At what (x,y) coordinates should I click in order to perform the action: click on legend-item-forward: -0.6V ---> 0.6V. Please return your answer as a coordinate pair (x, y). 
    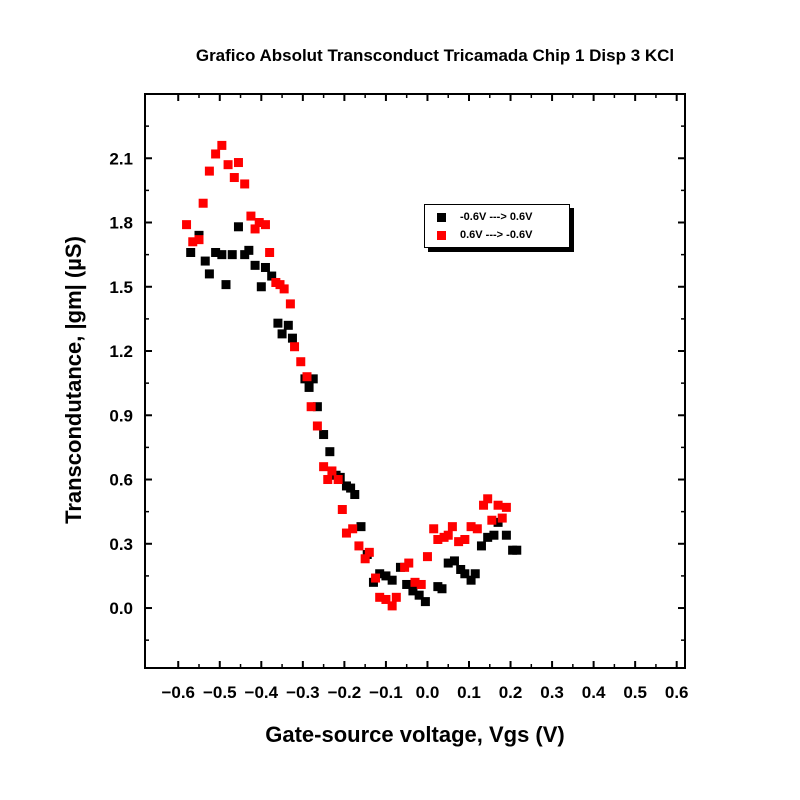
    Looking at the image, I should click on (484, 217).